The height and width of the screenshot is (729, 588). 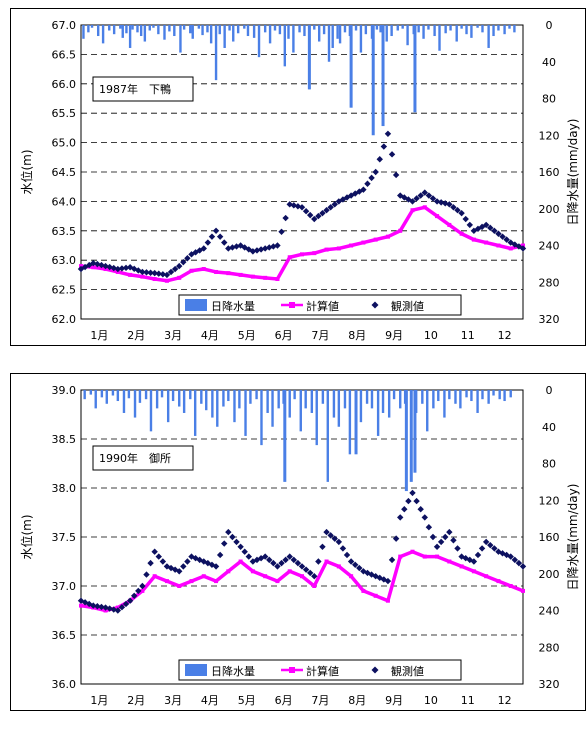 What do you see at coordinates (26, 171) in the screenshot?
I see `y-axis-title: 水位(m)` at bounding box center [26, 171].